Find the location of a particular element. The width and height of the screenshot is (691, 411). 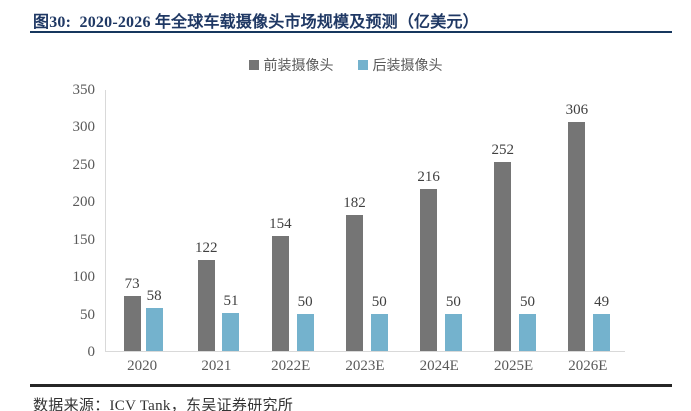

bar-value-label: 182 is located at coordinates (354, 202).